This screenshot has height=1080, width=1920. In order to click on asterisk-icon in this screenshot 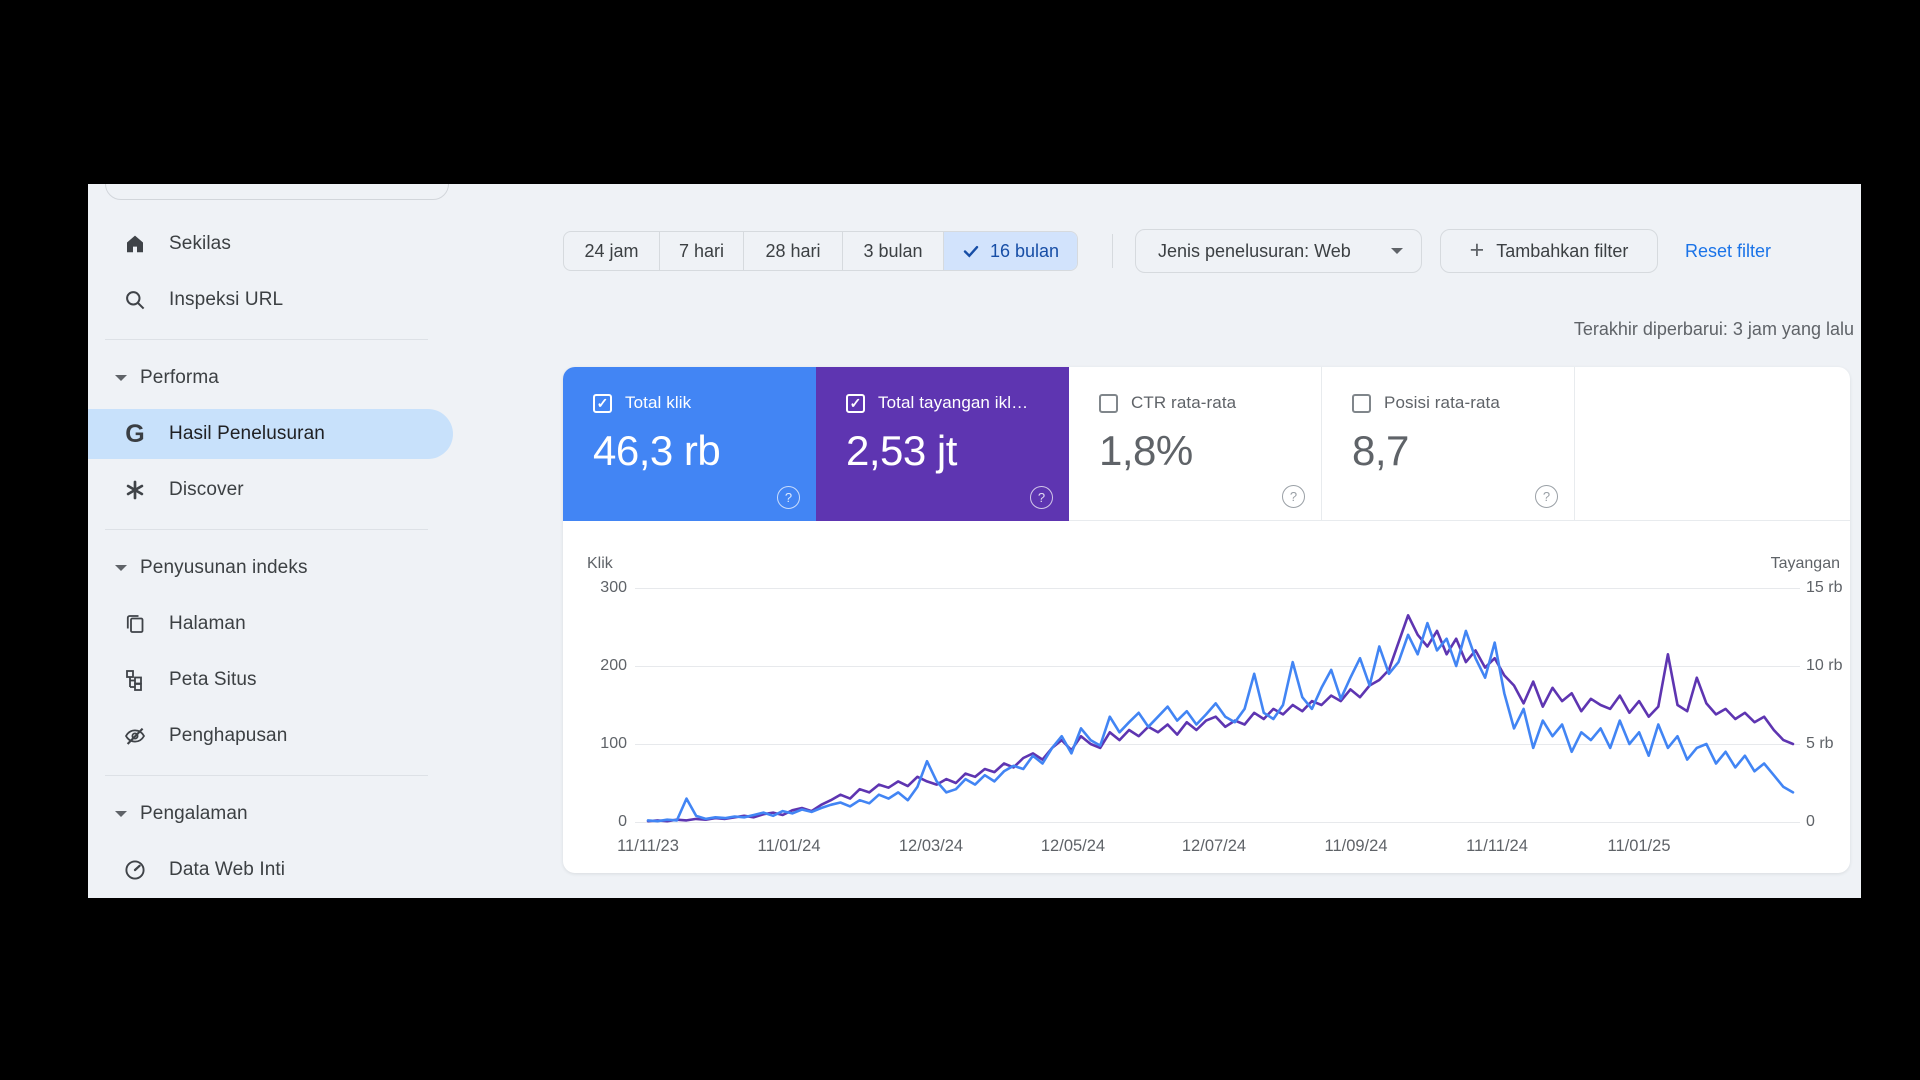, I will do `click(135, 490)`.